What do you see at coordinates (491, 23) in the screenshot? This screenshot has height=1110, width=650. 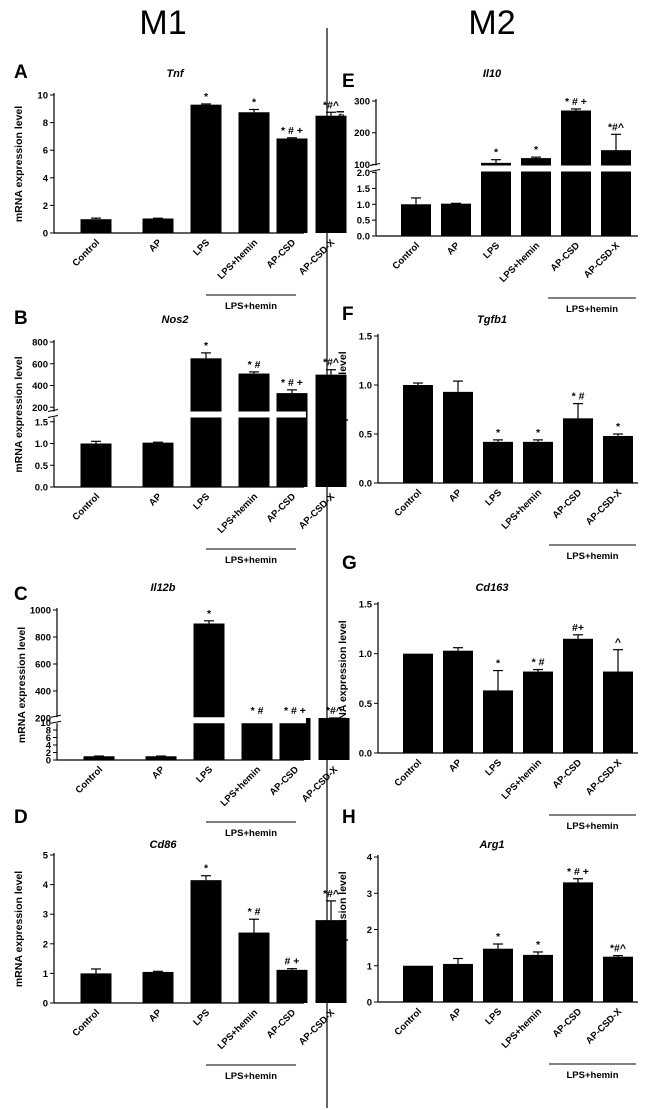 I see `column-header-m2: M2` at bounding box center [491, 23].